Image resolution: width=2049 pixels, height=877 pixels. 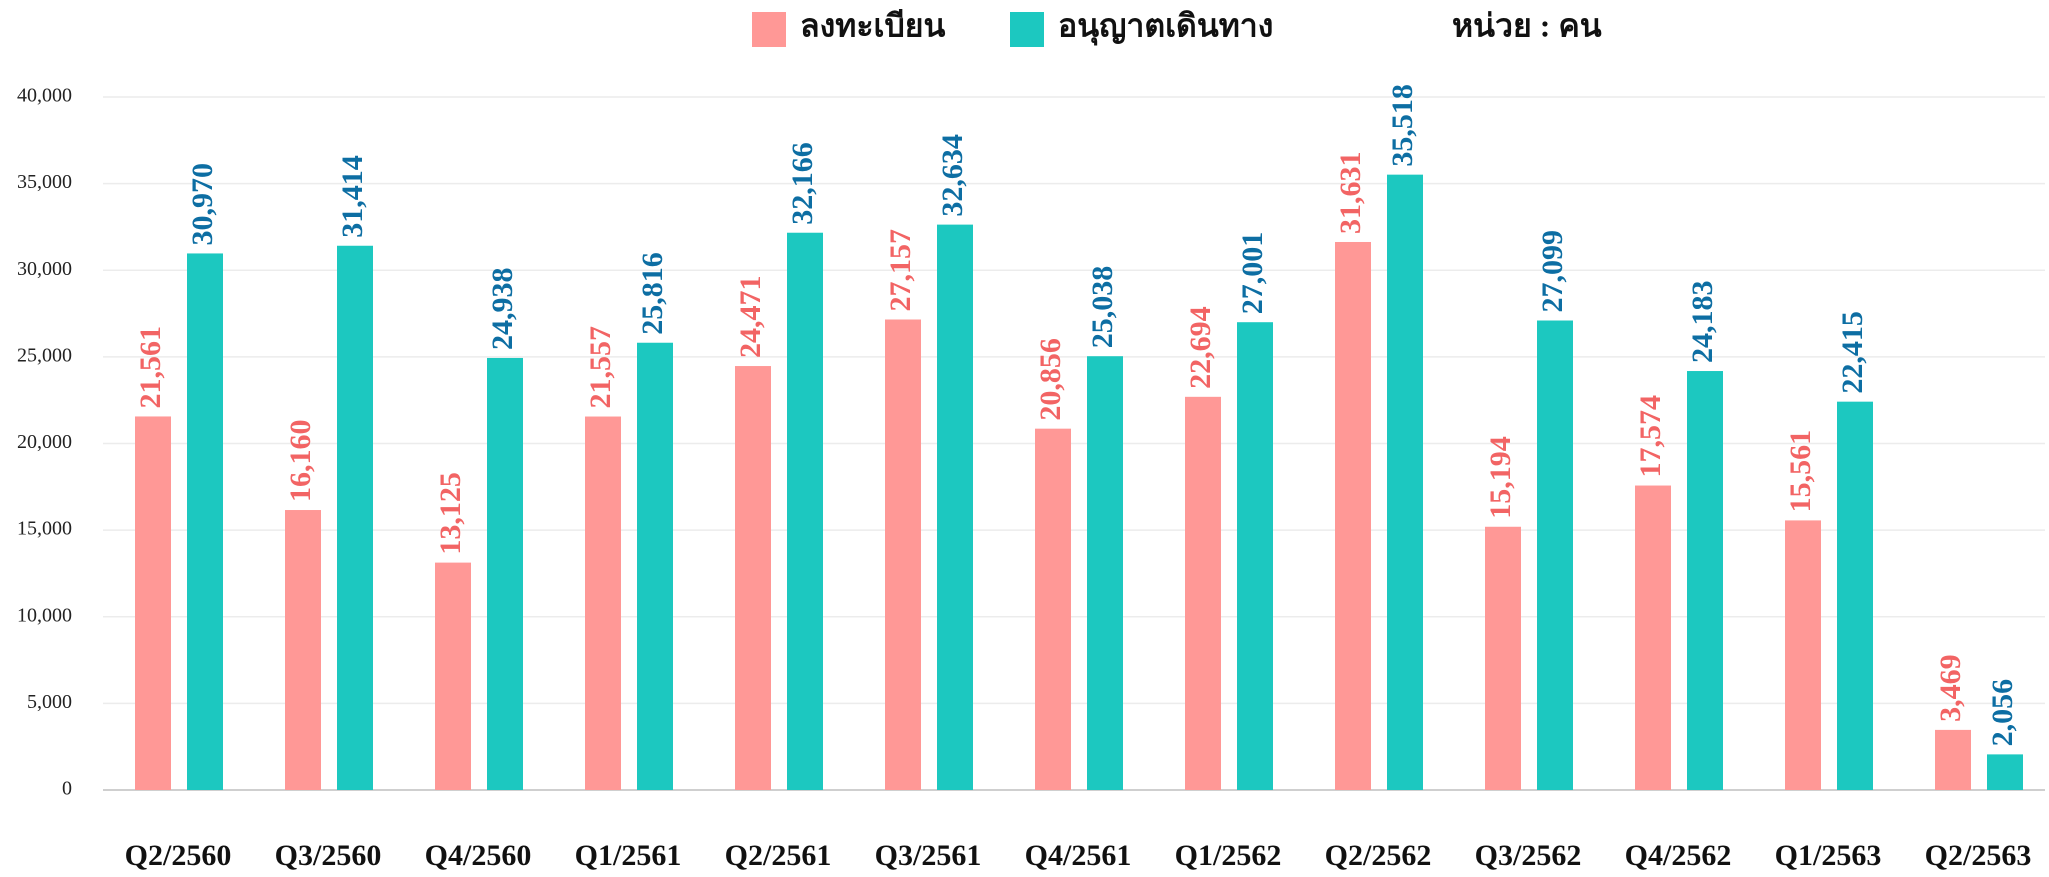 What do you see at coordinates (352, 196) in the screenshot?
I see `value-label: 31,414` at bounding box center [352, 196].